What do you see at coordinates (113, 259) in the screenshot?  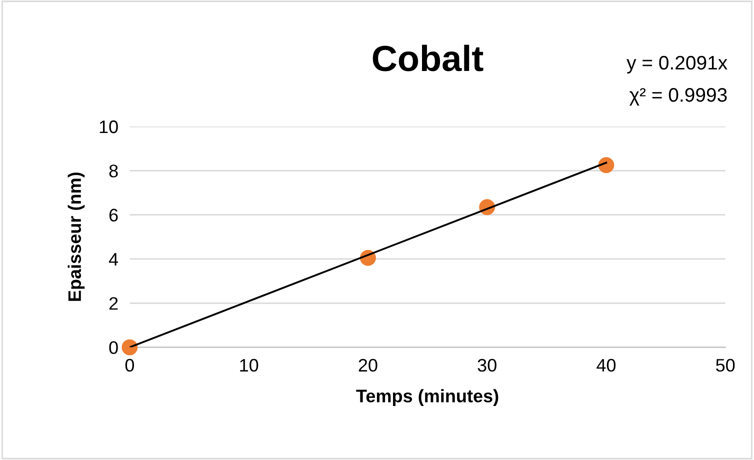 I see `y-tick-label: 4` at bounding box center [113, 259].